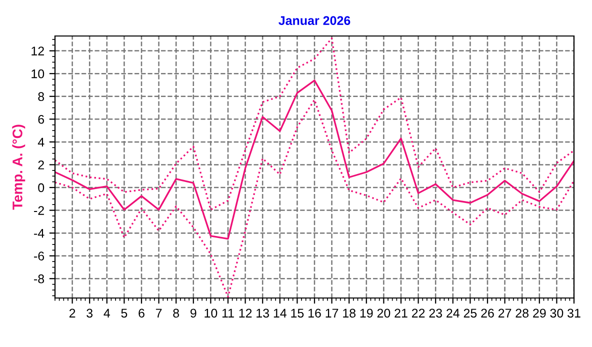  I want to click on x-tick-label: 6, so click(141, 313).